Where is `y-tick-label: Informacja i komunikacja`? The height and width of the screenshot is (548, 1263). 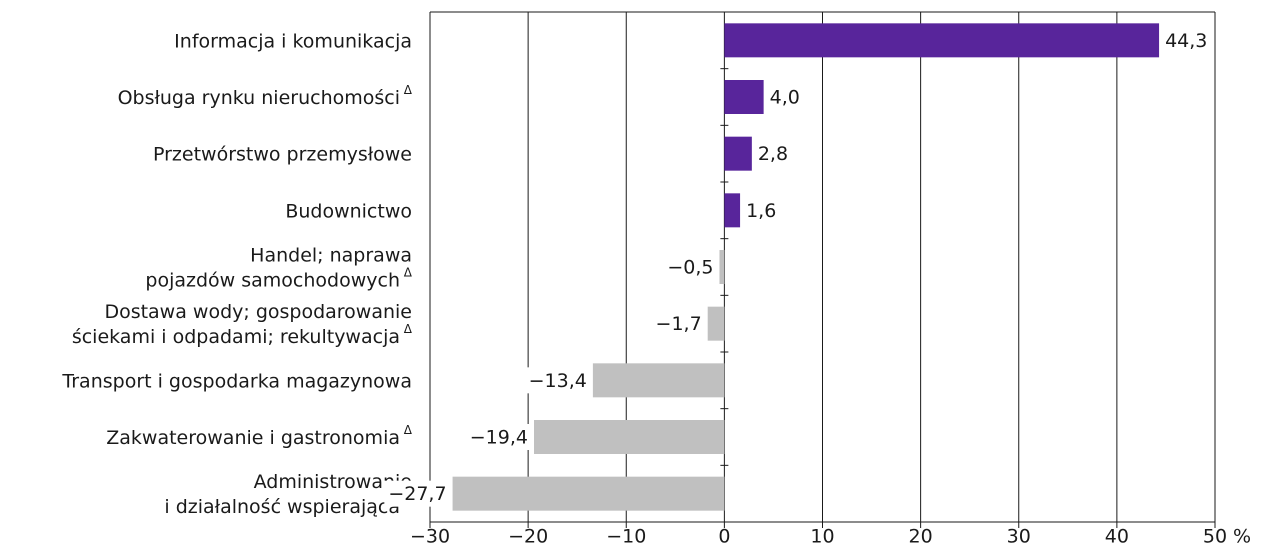
y-tick-label: Informacja i komunikacja is located at coordinates (293, 41).